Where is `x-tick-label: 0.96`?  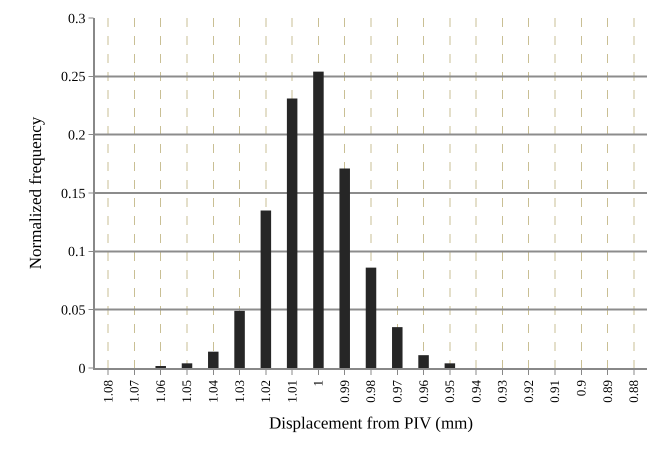 x-tick-label: 0.96 is located at coordinates (423, 391).